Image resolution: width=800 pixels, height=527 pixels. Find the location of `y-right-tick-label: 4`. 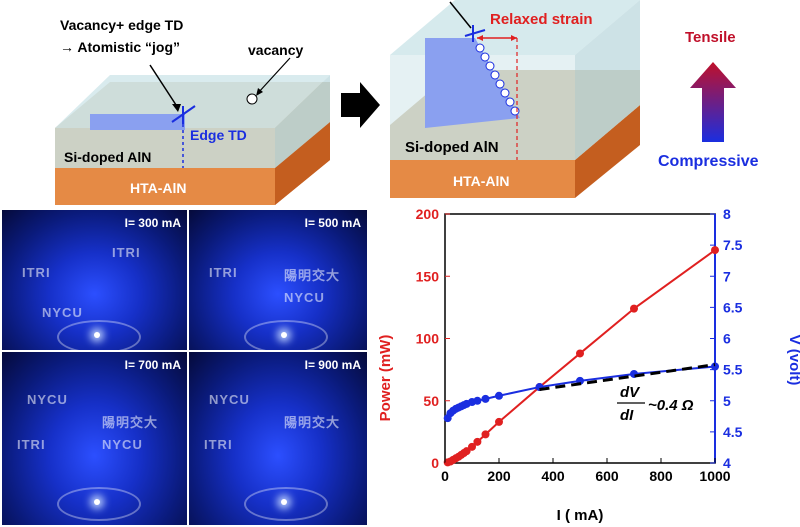

y-right-tick-label: 4 is located at coordinates (727, 463).